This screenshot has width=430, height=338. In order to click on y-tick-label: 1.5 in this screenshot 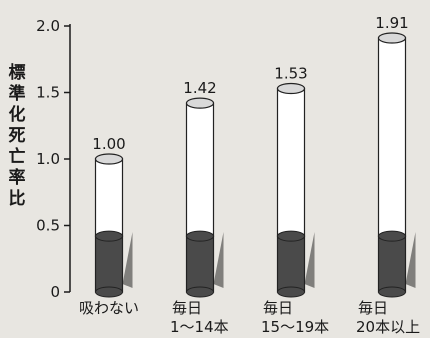, I will do `click(48, 93)`.